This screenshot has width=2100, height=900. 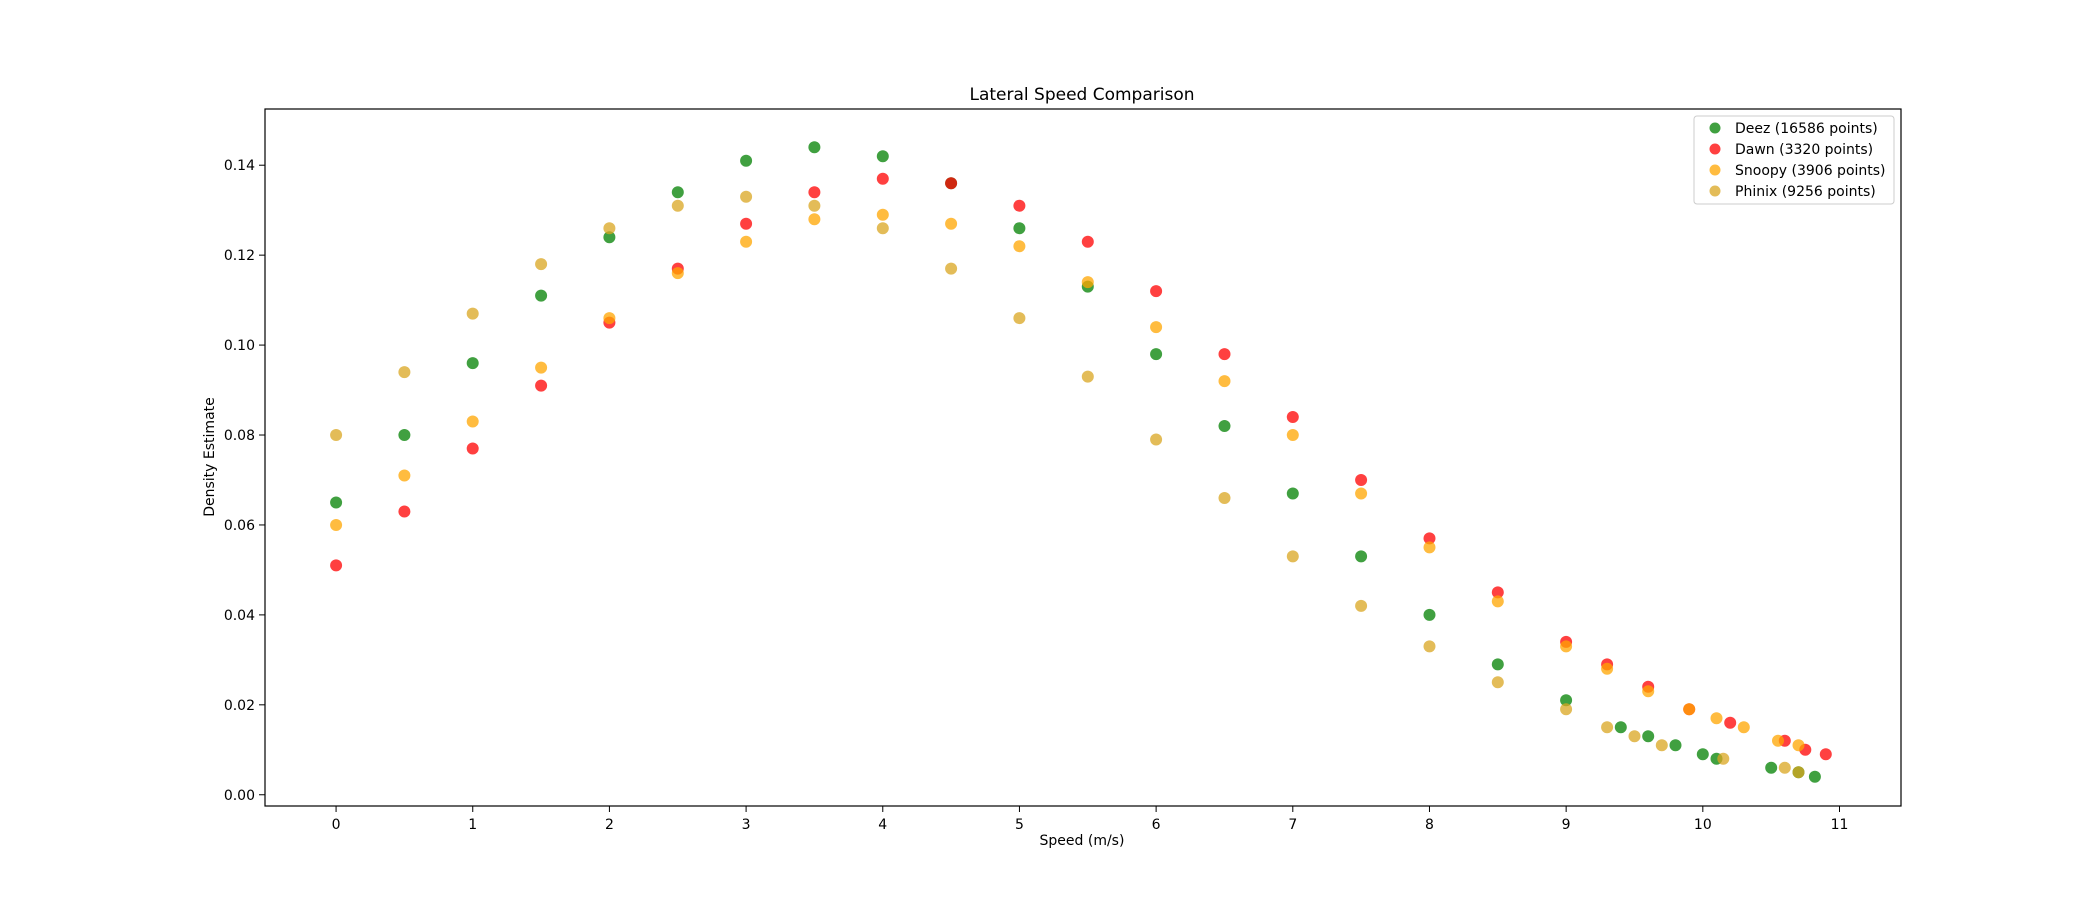 What do you see at coordinates (239, 616) in the screenshot?
I see `y-tick-label: 0.04` at bounding box center [239, 616].